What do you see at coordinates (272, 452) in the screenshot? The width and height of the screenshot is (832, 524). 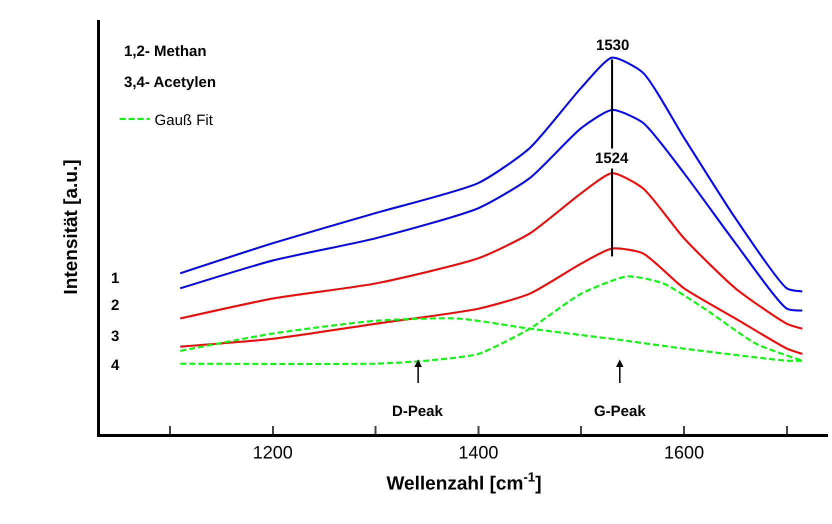 I see `x-tick-label: 1200` at bounding box center [272, 452].